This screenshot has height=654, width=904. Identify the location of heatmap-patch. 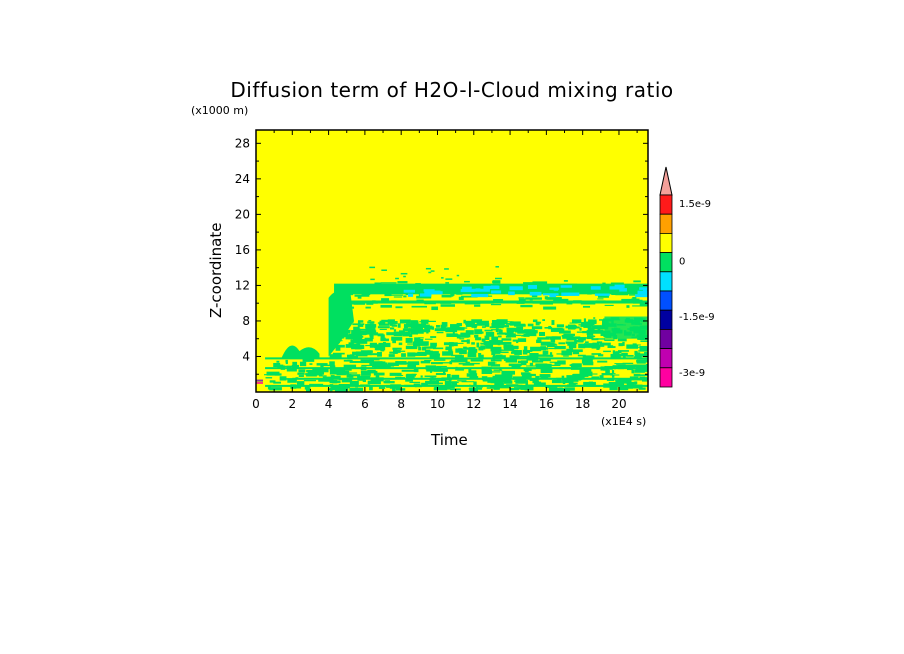
(300, 352).